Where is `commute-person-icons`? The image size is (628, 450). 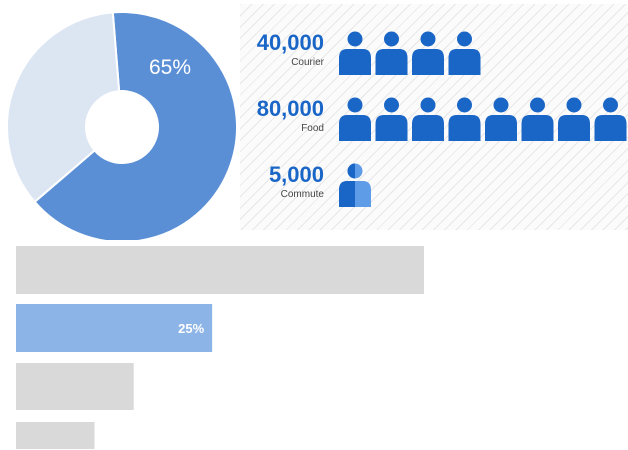
commute-person-icons is located at coordinates (355, 185).